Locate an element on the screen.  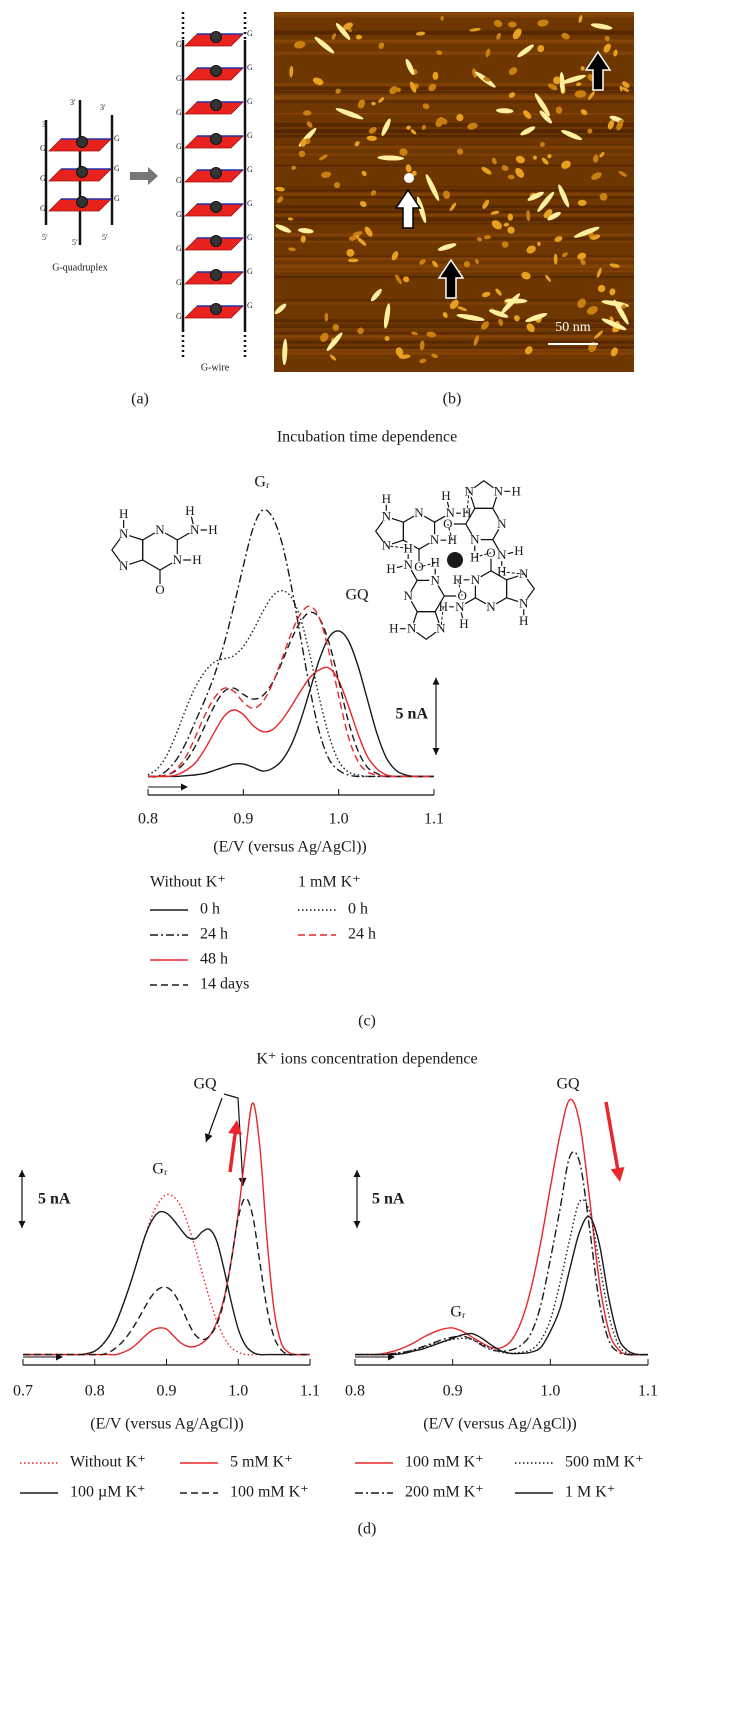
x-tick-label: 0.8 is located at coordinates (355, 1391).